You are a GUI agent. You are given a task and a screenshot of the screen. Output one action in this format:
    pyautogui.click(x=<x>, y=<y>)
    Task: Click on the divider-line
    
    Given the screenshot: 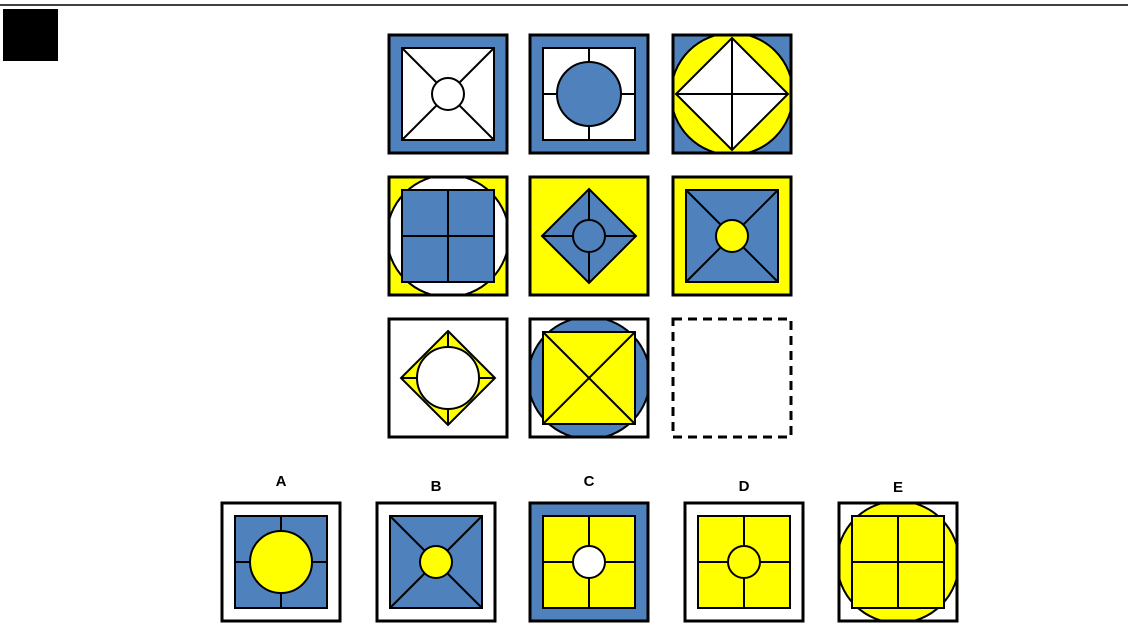 What is the action you would take?
    pyautogui.click(x=589, y=378)
    